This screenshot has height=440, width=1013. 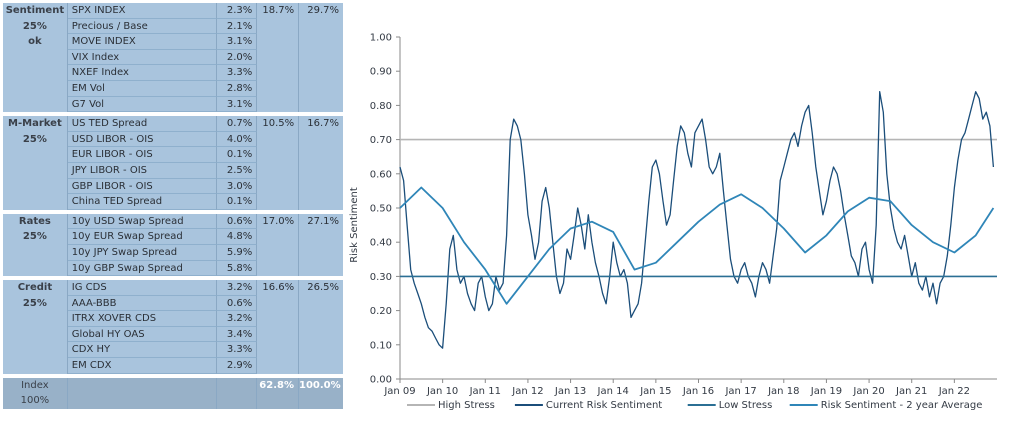 What do you see at coordinates (142, 366) in the screenshot?
I see `indicator-label: EM CDX` at bounding box center [142, 366].